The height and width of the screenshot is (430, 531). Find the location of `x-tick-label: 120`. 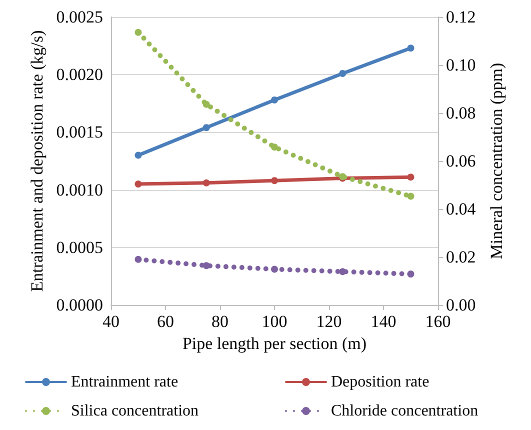

x-tick-label: 120 is located at coordinates (329, 321).